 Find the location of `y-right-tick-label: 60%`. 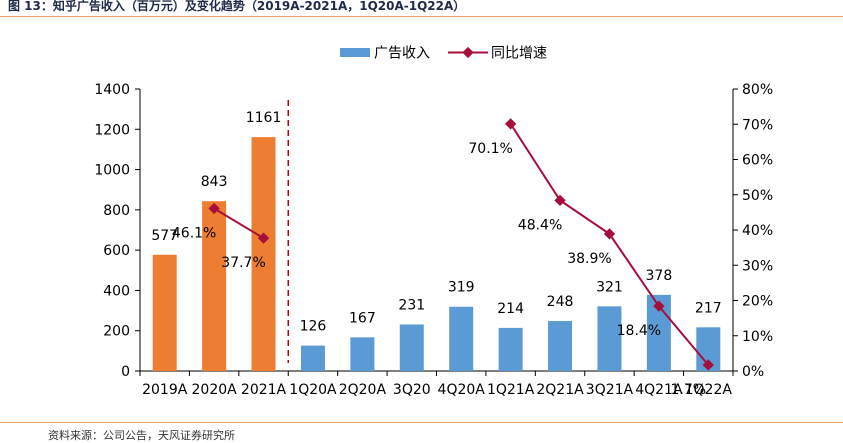

y-right-tick-label: 60% is located at coordinates (757, 161).